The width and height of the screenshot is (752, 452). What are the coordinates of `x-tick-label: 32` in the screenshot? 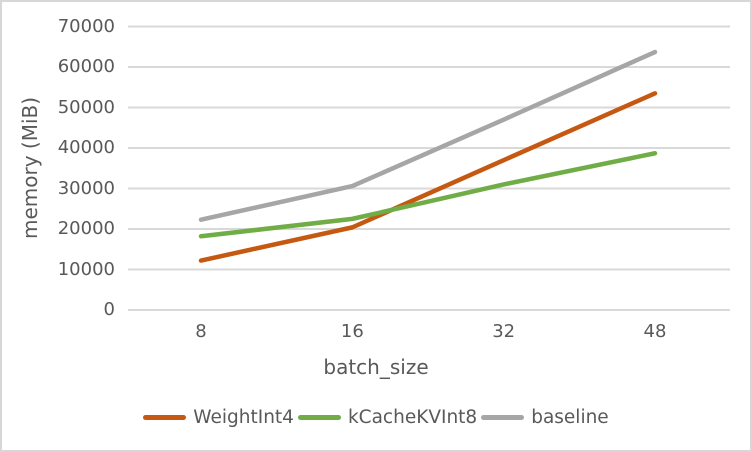 It's located at (504, 331).